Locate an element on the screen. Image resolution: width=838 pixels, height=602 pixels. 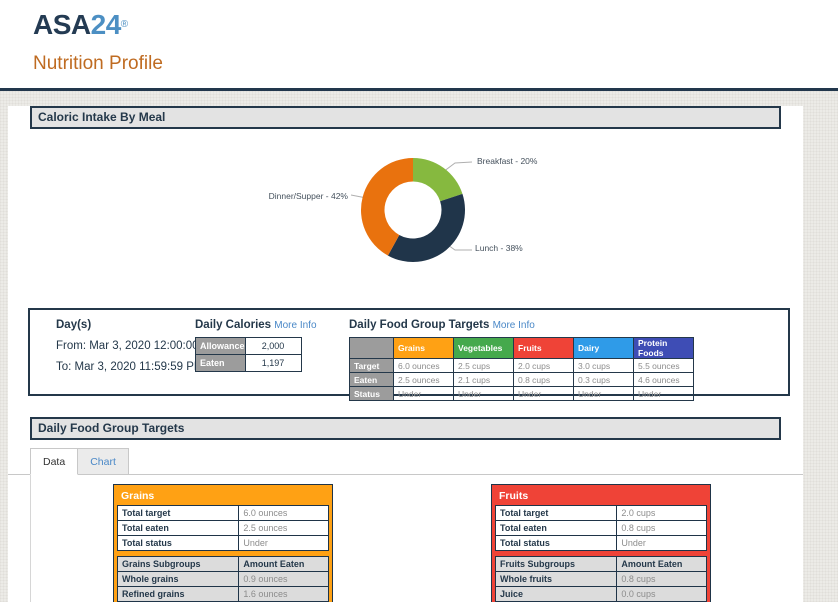
asa24-logo: ASA24® is located at coordinates (435, 25).